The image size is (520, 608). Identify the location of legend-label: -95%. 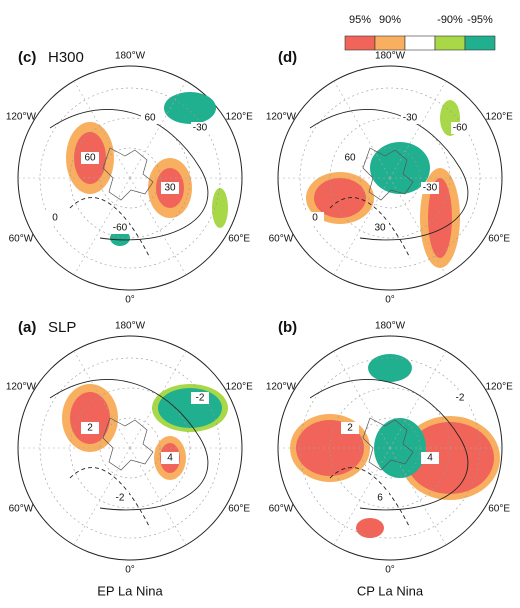
(480, 20).